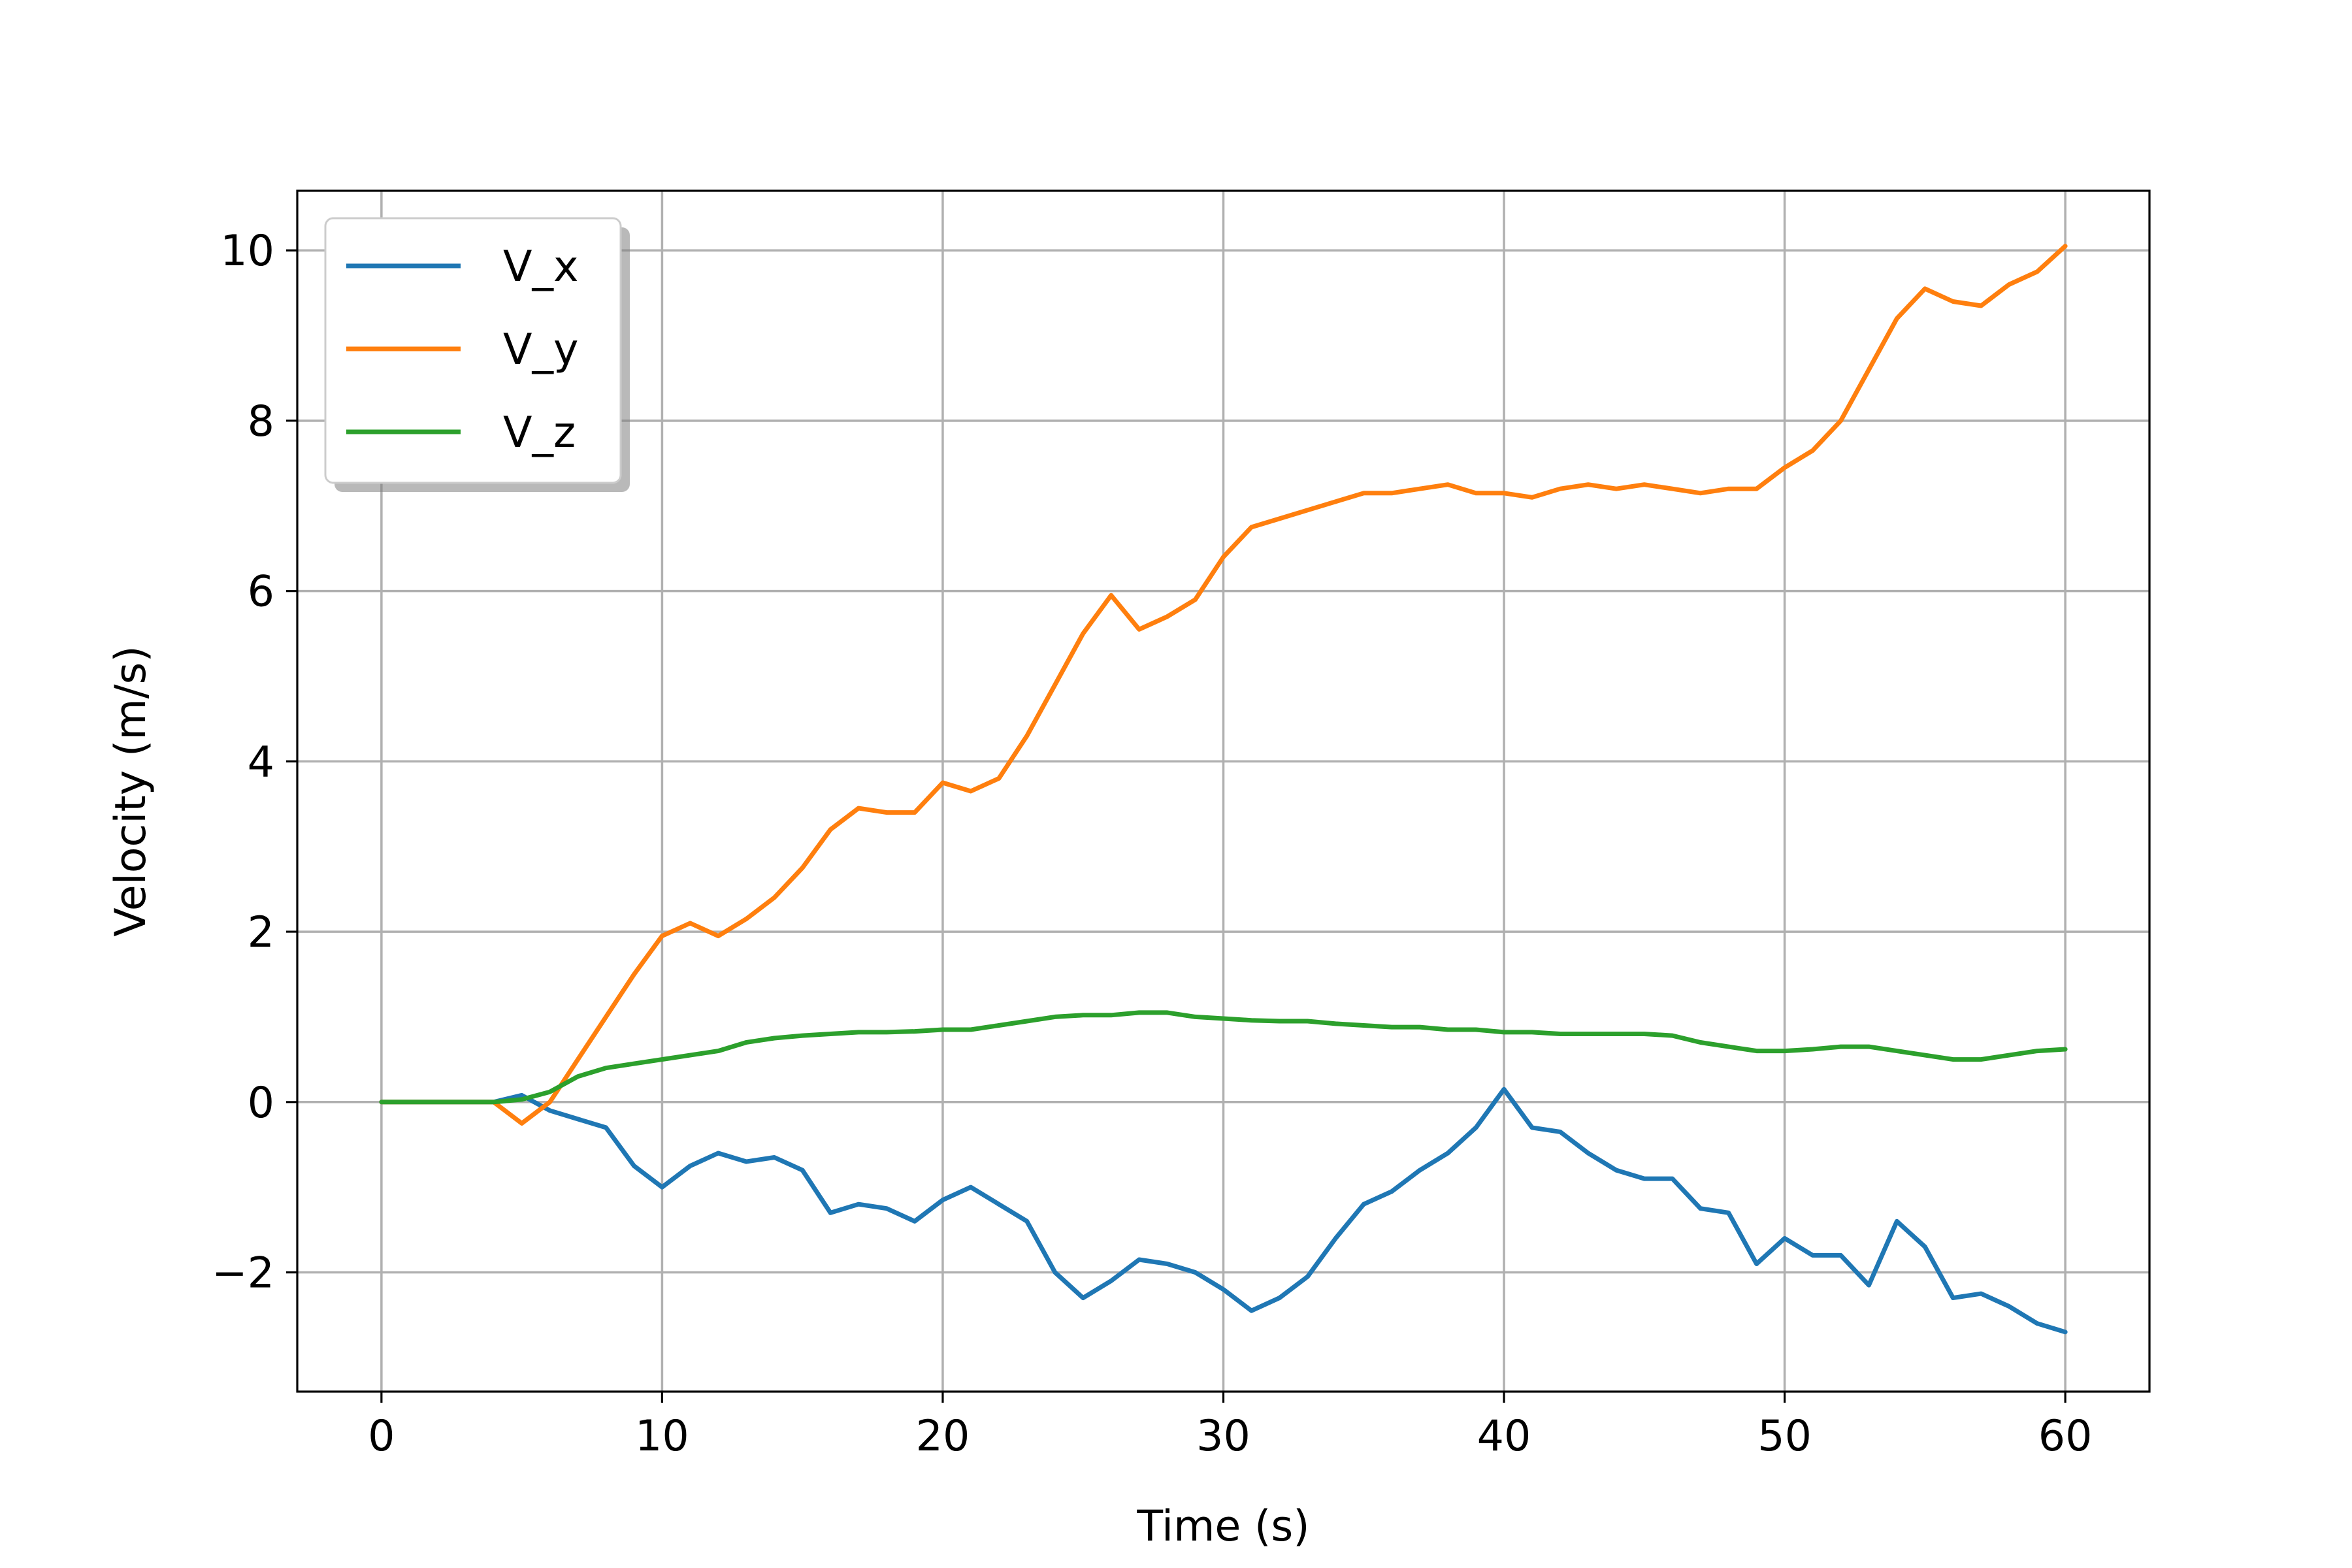 The height and width of the screenshot is (1568, 2352). I want to click on legend-label: V_x, so click(540, 266).